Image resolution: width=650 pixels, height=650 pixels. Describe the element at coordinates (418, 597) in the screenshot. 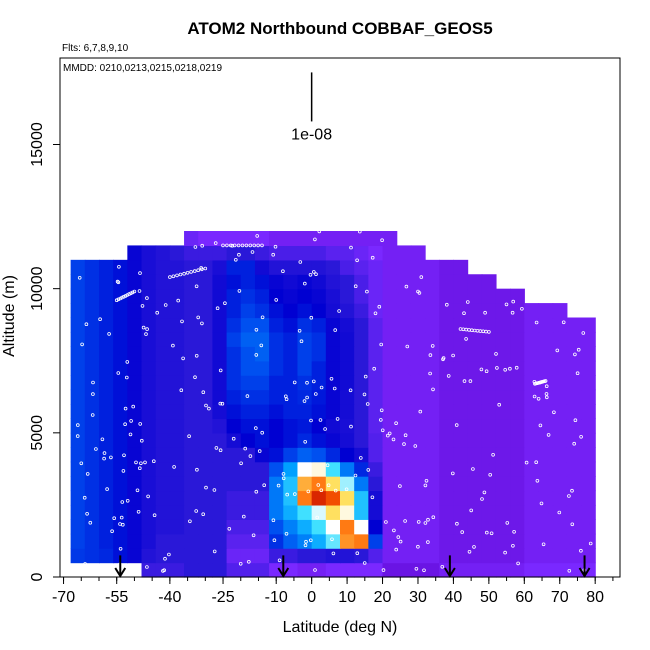

I see `x-tick-label: 30` at that location.